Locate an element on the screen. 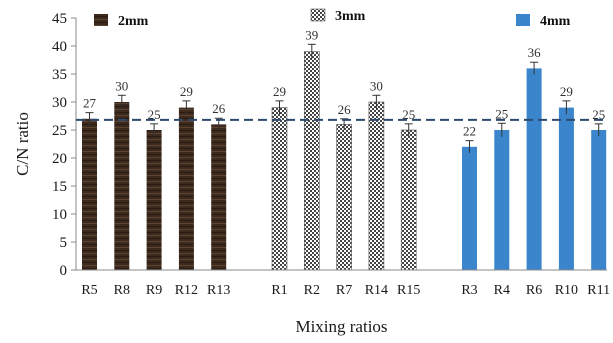 Image resolution: width=613 pixels, height=343 pixels. category-label-R8: R8 is located at coordinates (122, 290).